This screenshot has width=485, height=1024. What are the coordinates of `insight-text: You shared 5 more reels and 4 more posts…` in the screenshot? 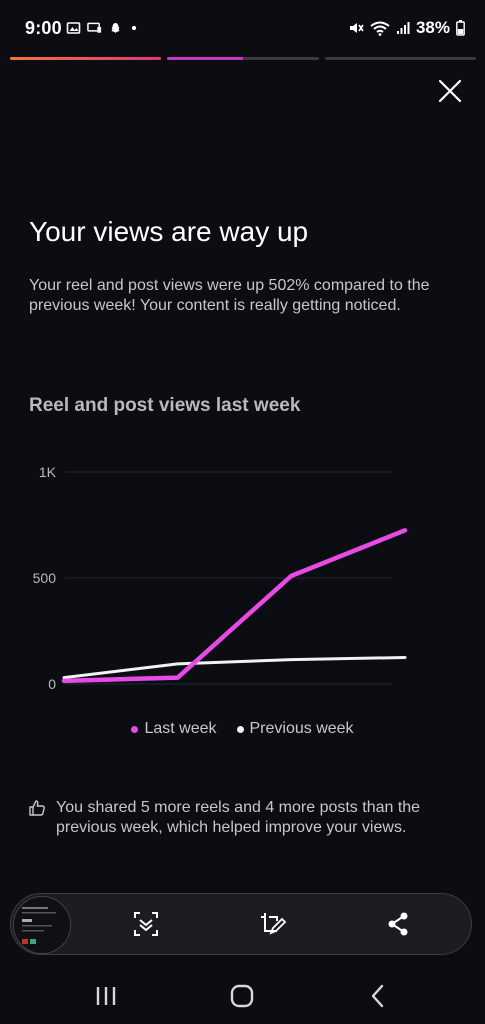 It's located at (238, 817).